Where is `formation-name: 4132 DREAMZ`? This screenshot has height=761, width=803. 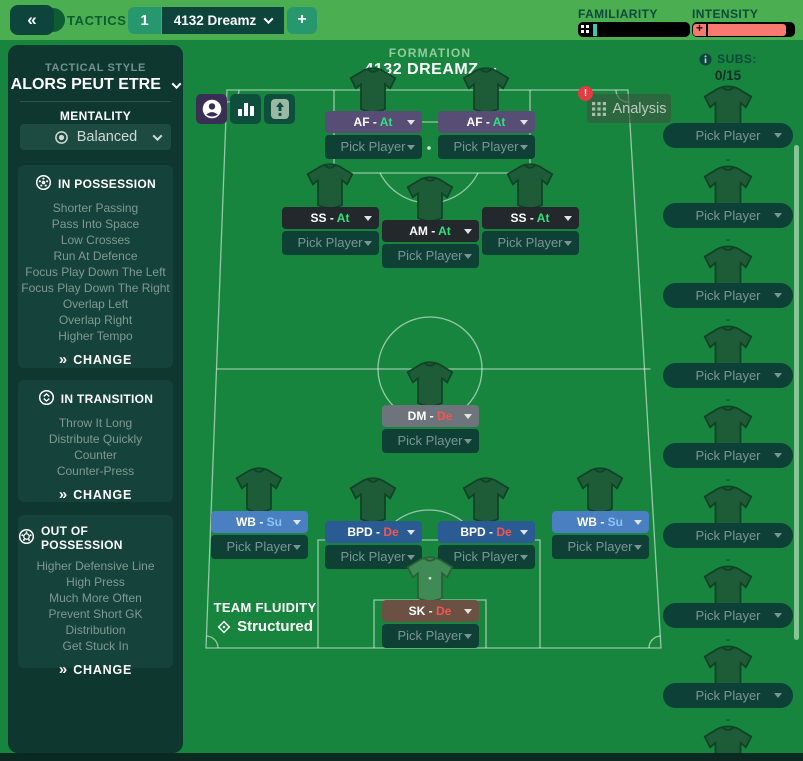 formation-name: 4132 DREAMZ is located at coordinates (421, 69).